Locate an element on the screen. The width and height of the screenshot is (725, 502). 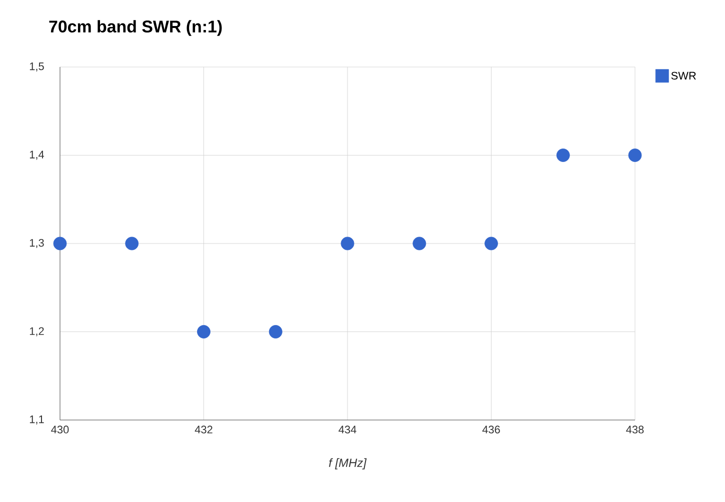
x-tick-label: 430 is located at coordinates (60, 430).